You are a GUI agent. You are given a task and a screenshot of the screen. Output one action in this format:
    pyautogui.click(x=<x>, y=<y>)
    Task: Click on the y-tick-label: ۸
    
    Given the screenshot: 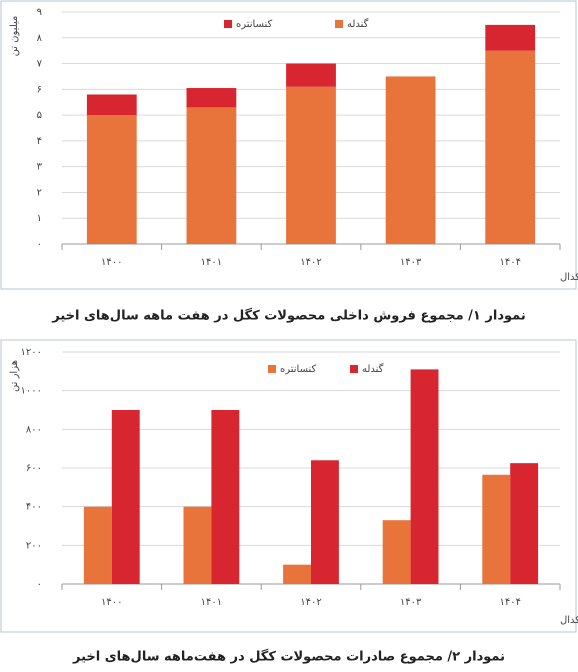 What is the action you would take?
    pyautogui.click(x=40, y=38)
    